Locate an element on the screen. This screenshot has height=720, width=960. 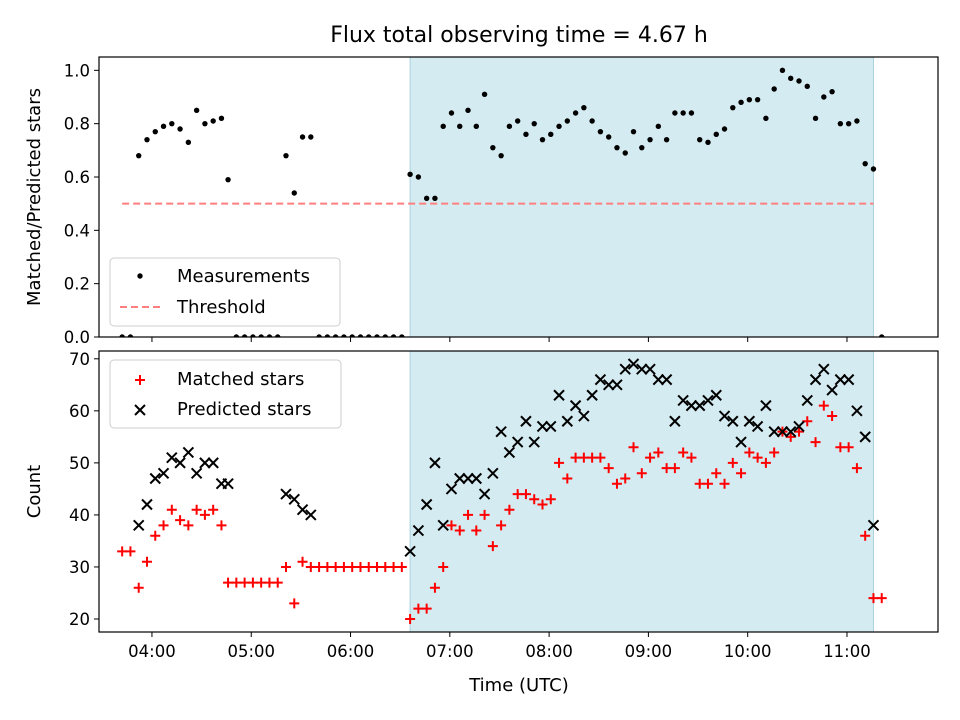
chart-title: Flux total observing time = 4.67 h is located at coordinates (519, 35).